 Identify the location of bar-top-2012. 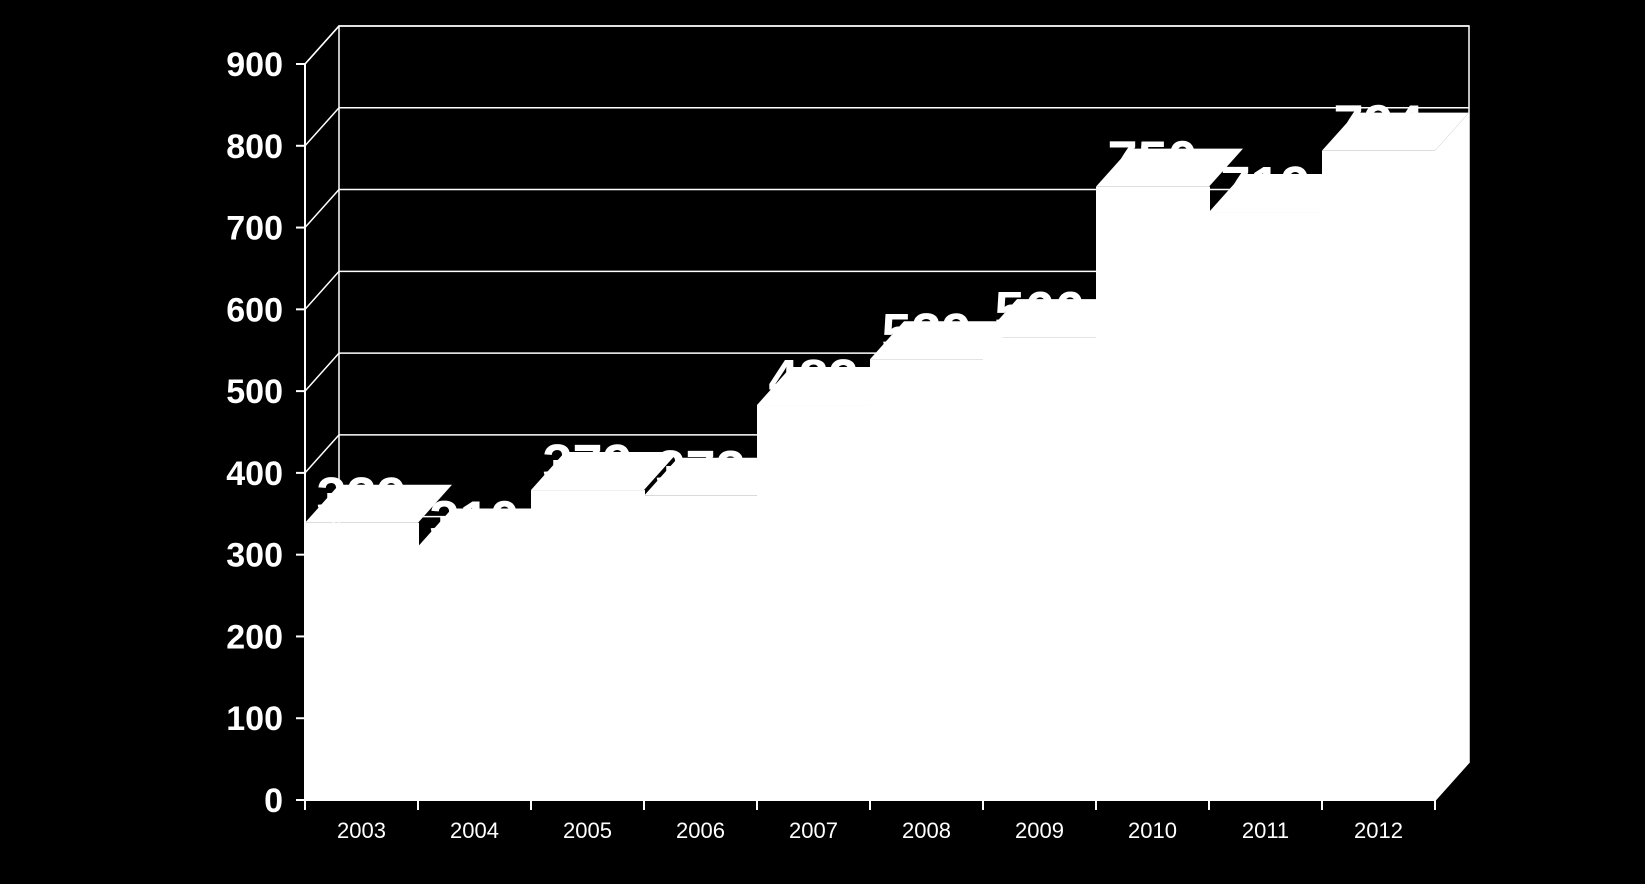
(1395, 131).